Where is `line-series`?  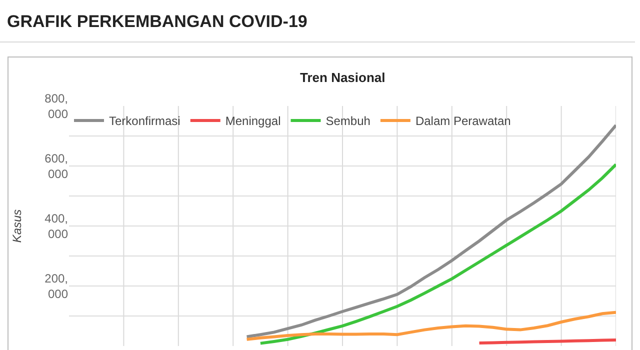
line-series is located at coordinates (430, 325).